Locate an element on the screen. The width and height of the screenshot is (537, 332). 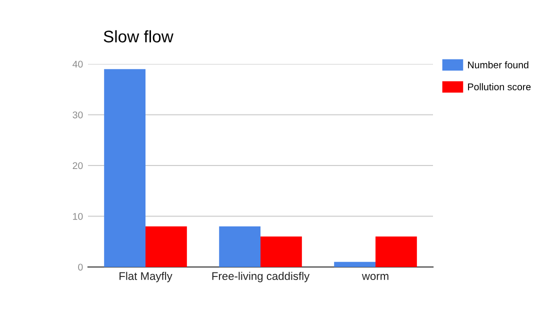
legend-label: Pollution score is located at coordinates (499, 86).